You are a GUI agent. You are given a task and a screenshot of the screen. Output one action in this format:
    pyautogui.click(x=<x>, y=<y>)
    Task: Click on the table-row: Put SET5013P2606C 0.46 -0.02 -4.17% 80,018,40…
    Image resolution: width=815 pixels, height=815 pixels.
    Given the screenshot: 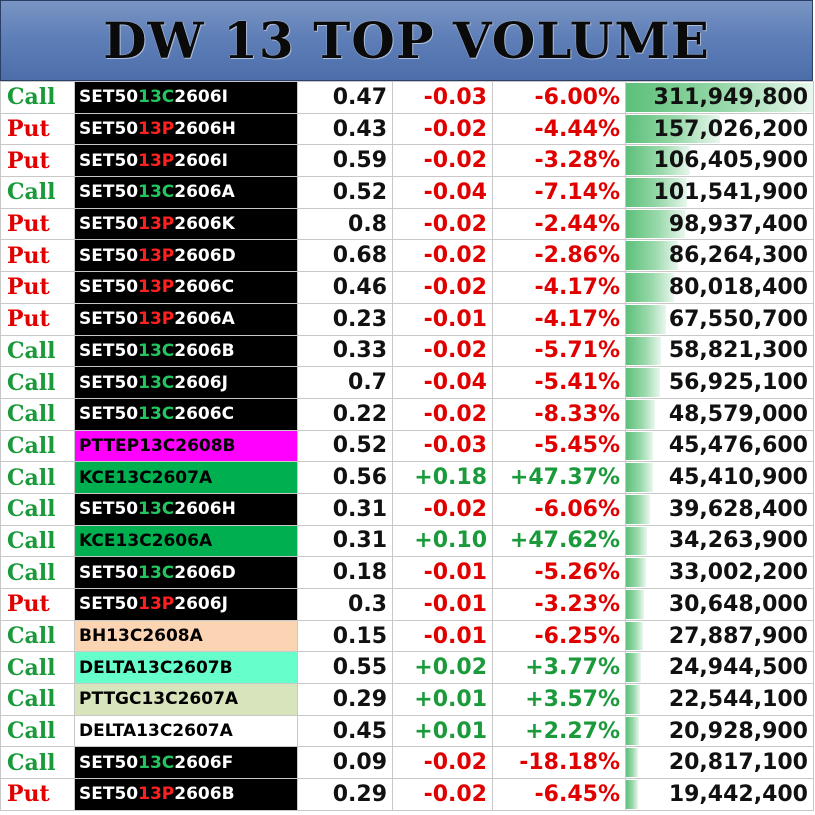 What is the action you would take?
    pyautogui.click(x=407, y=287)
    